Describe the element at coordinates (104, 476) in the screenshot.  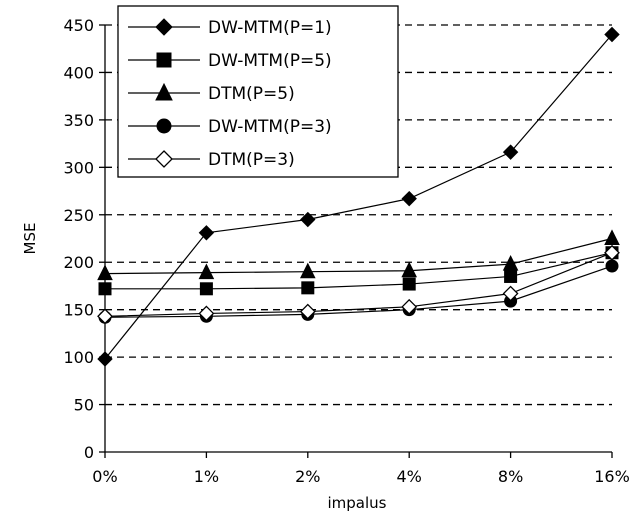
I see `x-tick-label: 0%` at that location.